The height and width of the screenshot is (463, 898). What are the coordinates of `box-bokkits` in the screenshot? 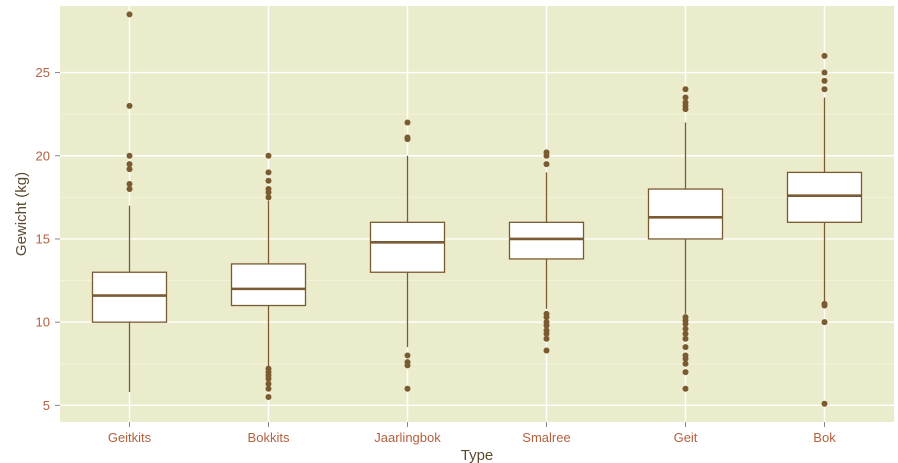 It's located at (268, 276).